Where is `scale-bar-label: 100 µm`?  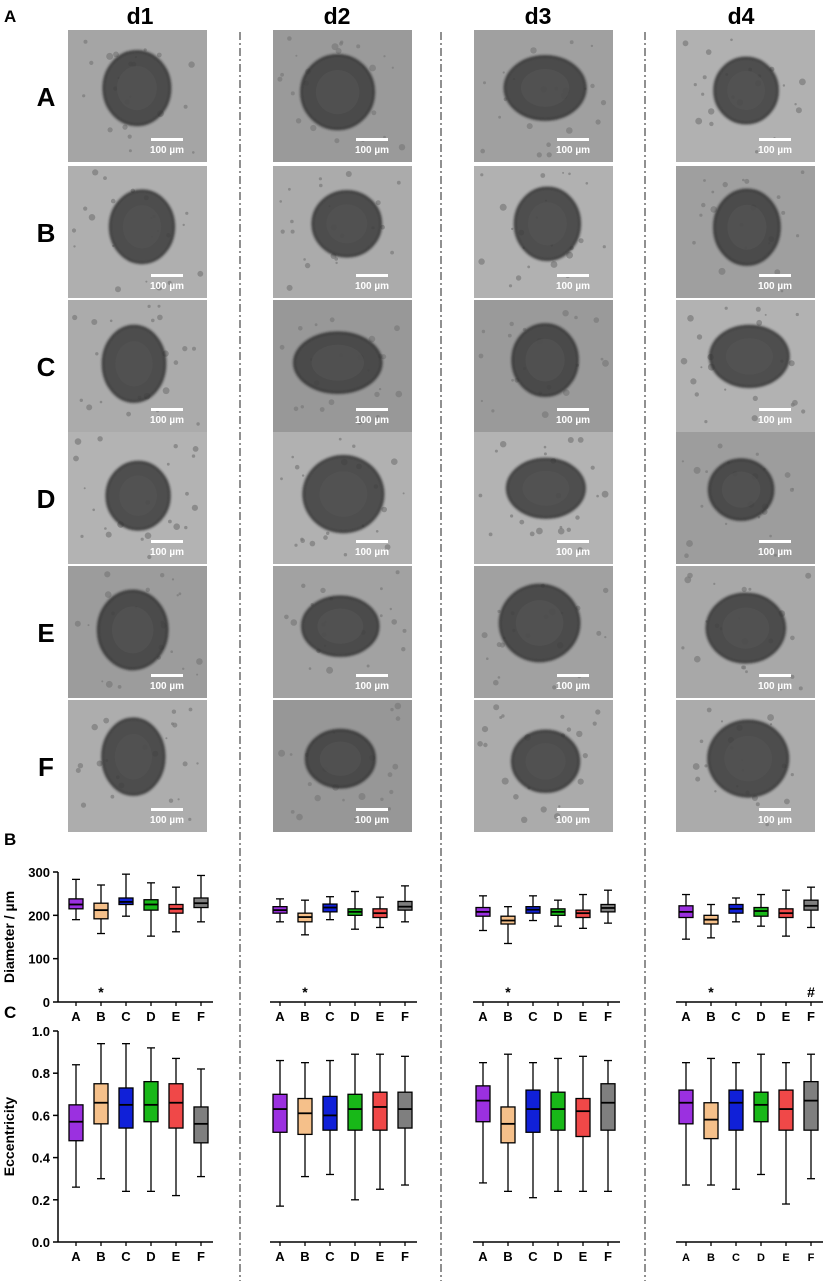
scale-bar-label: 100 µm is located at coordinates (775, 420).